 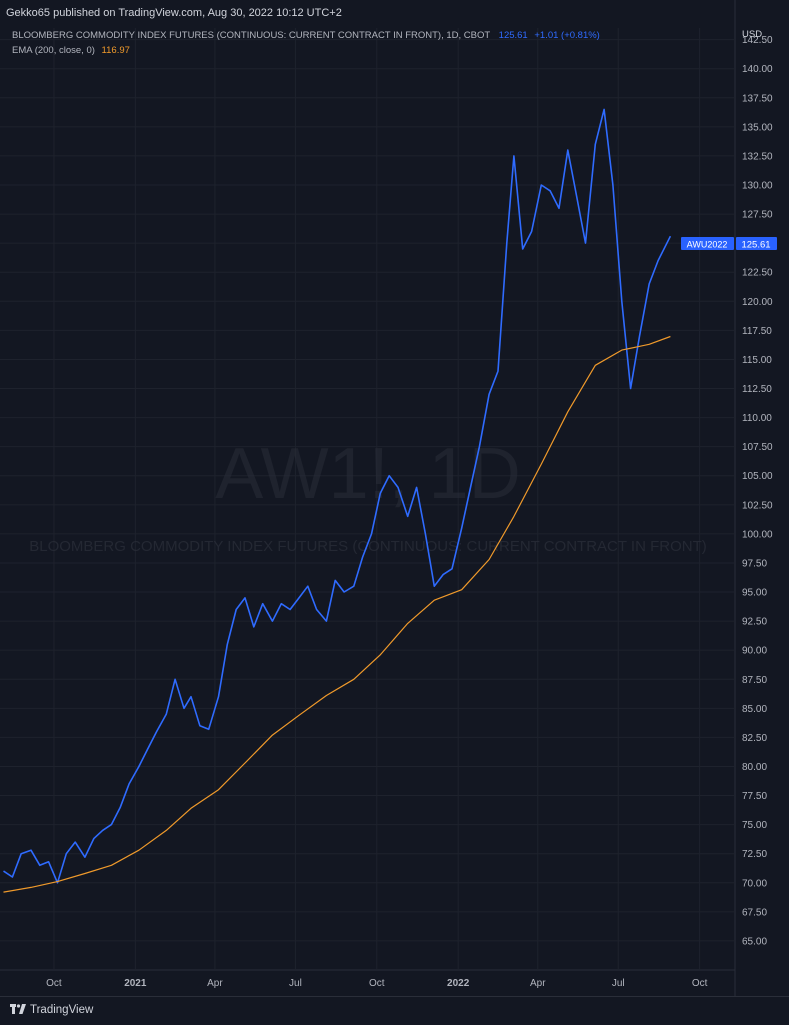 What do you see at coordinates (754, 622) in the screenshot?
I see `y-tick-label: 92.50` at bounding box center [754, 622].